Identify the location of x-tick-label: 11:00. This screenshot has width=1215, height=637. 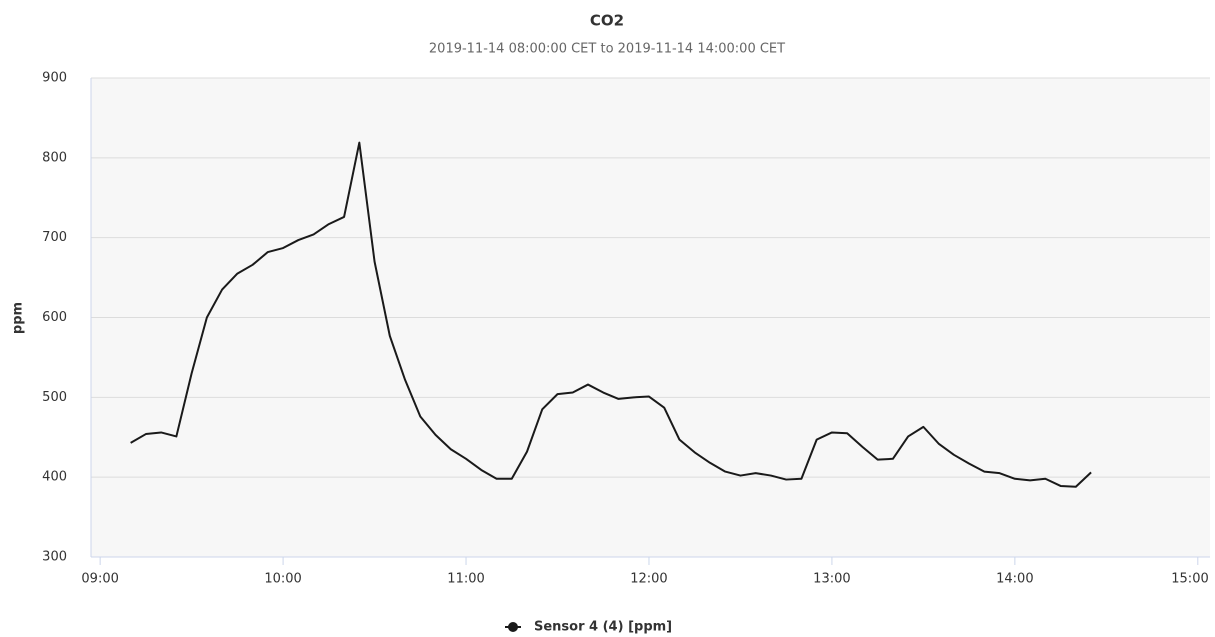
(465, 579).